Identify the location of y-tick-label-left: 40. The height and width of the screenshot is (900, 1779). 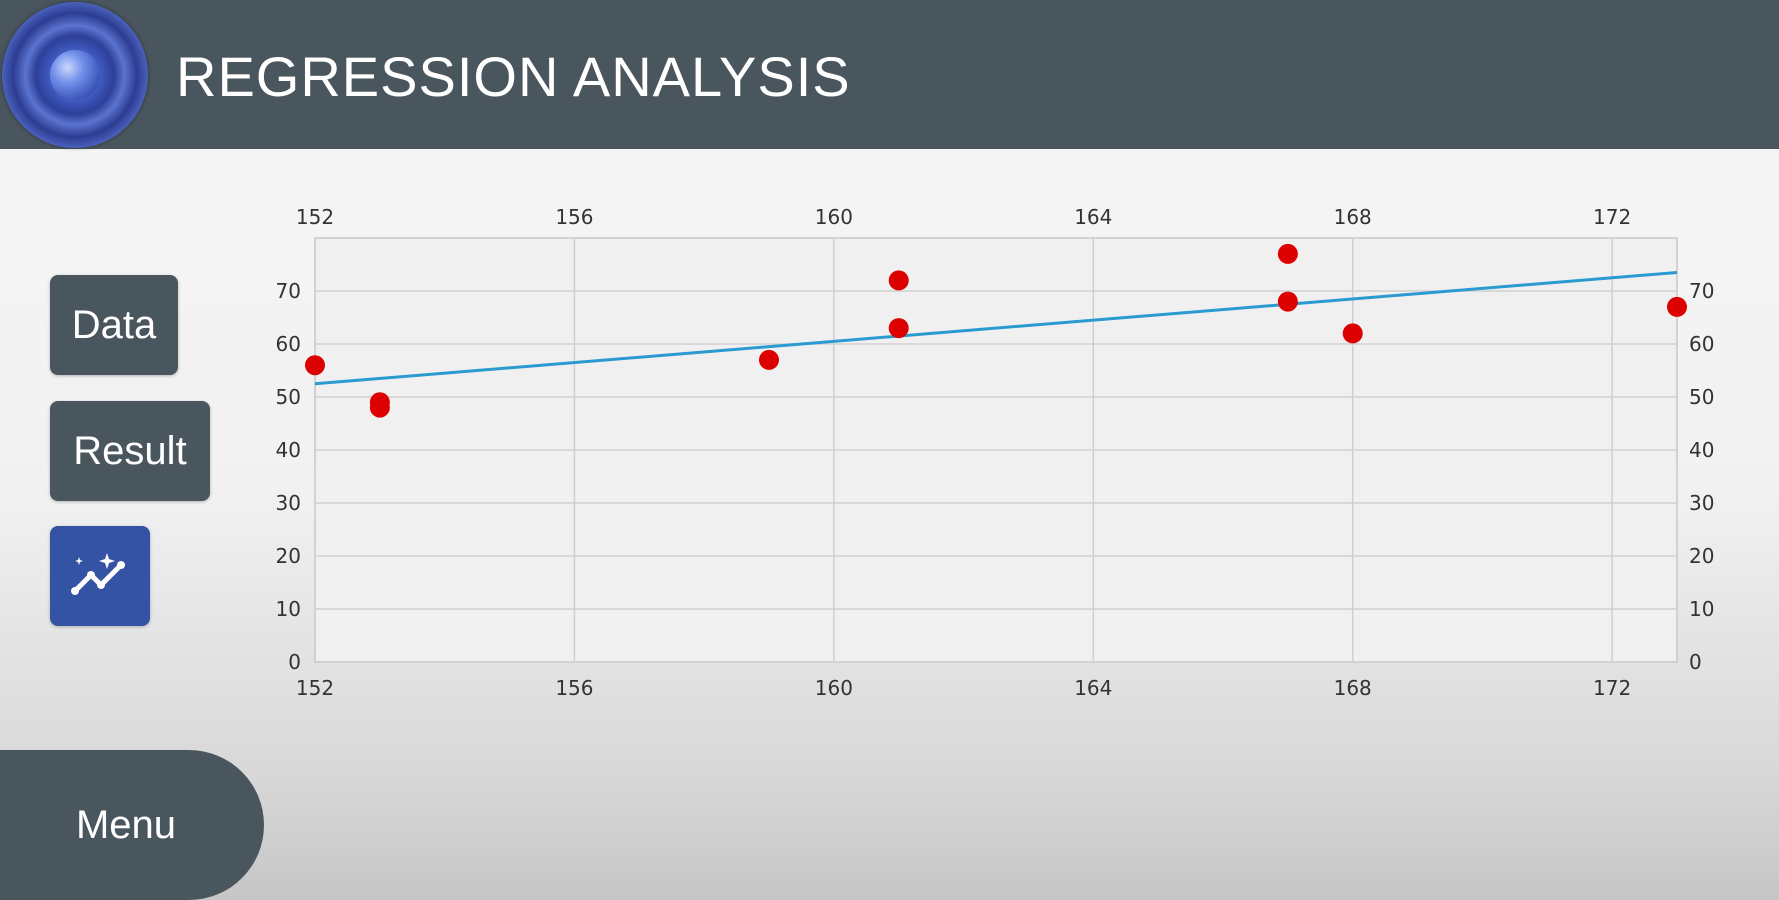
(288, 450).